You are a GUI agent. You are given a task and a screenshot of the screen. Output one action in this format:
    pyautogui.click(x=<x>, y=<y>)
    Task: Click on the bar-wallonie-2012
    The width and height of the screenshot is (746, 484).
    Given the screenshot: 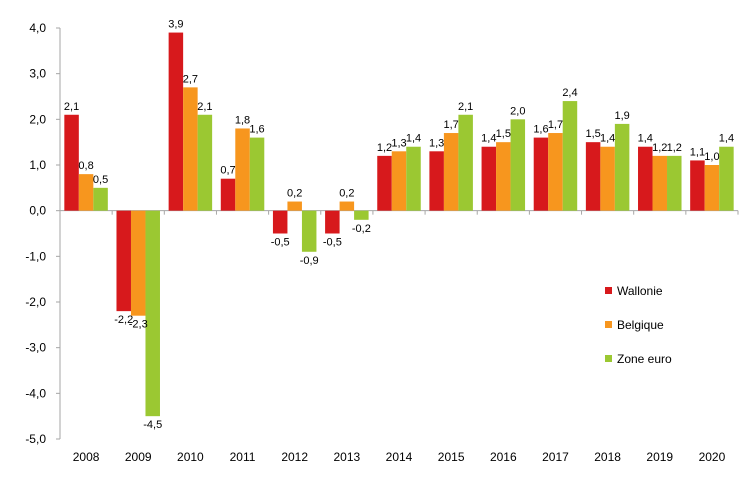 What is the action you would take?
    pyautogui.click(x=280, y=222)
    